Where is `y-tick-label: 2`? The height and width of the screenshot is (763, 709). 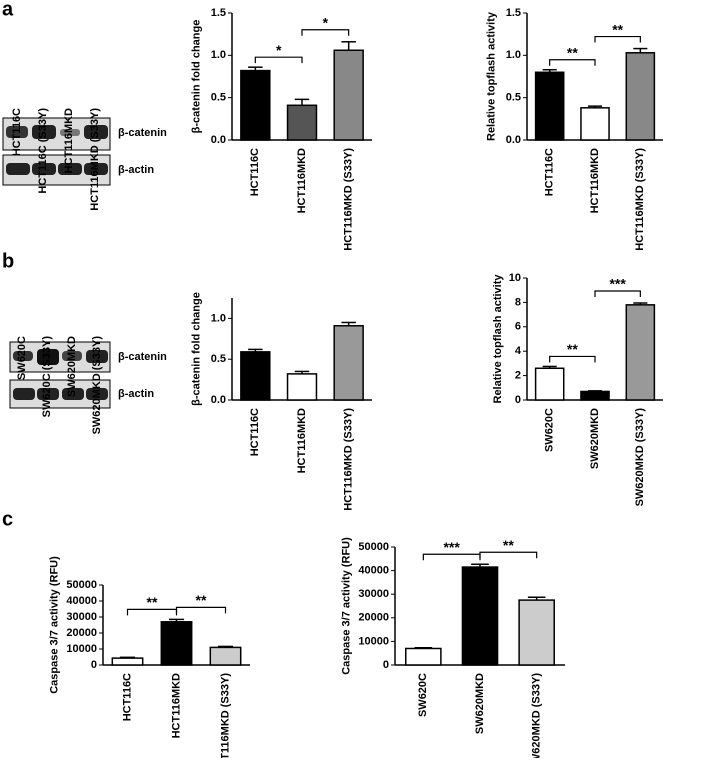
y-tick-label: 2 is located at coordinates (518, 376).